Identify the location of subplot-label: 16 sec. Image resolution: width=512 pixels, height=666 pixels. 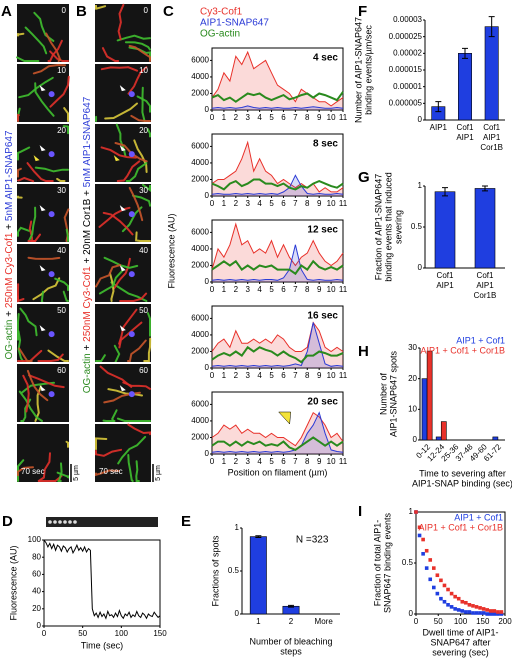
(322, 316).